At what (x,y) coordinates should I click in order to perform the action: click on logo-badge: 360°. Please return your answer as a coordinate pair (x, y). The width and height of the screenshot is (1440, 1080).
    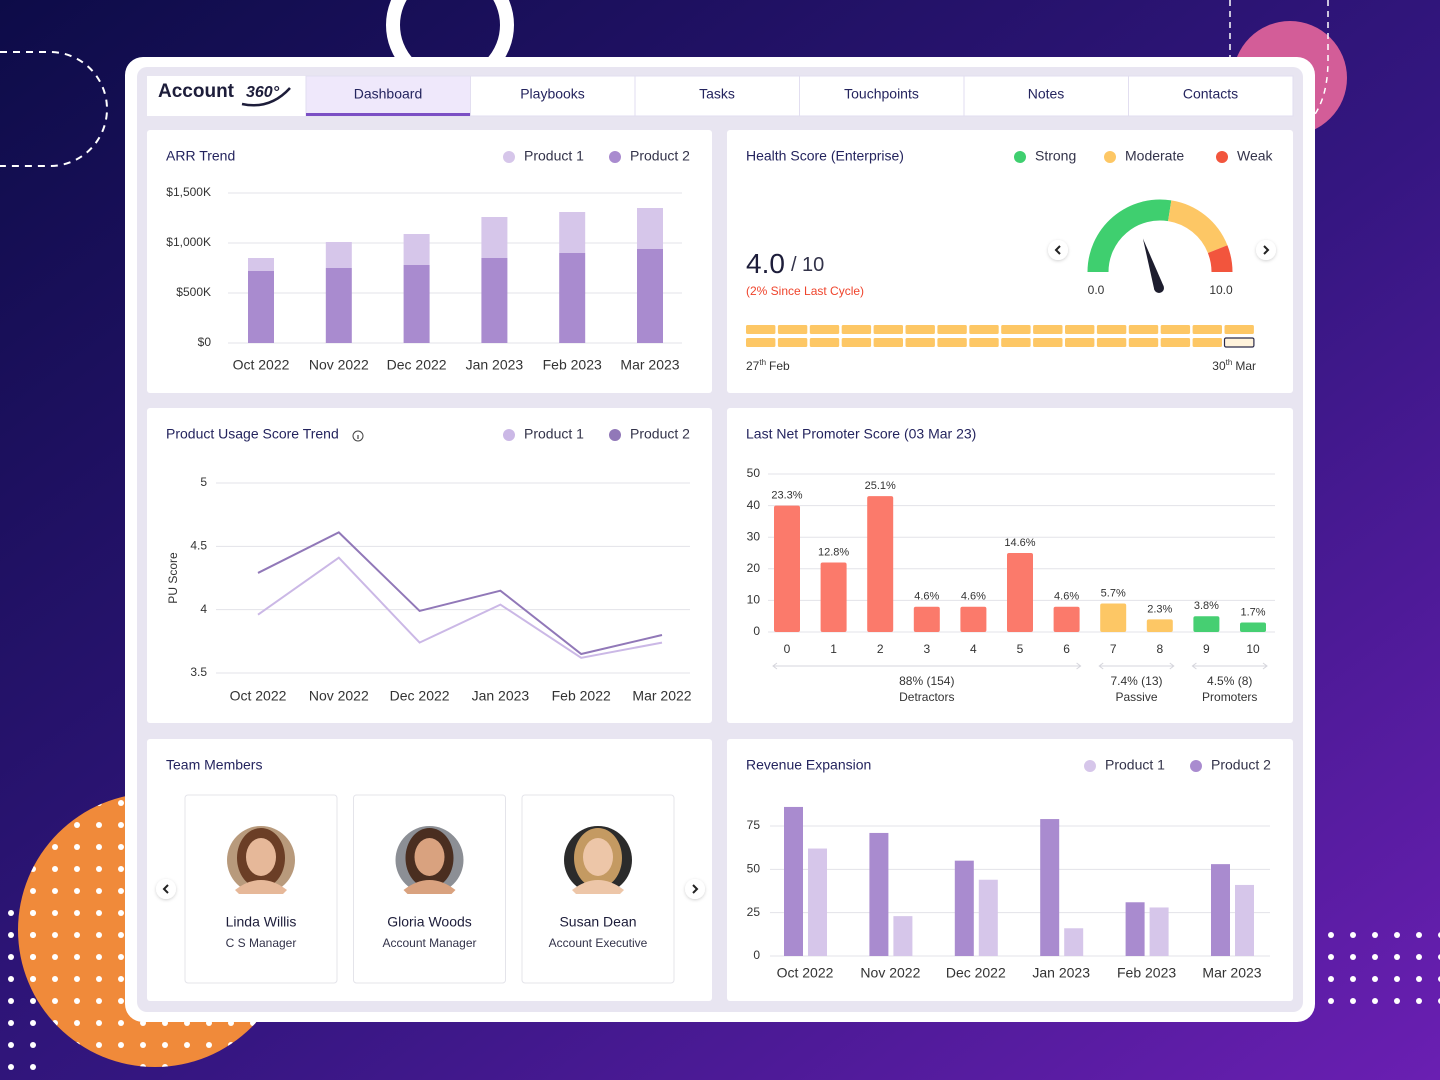
    Looking at the image, I should click on (263, 92).